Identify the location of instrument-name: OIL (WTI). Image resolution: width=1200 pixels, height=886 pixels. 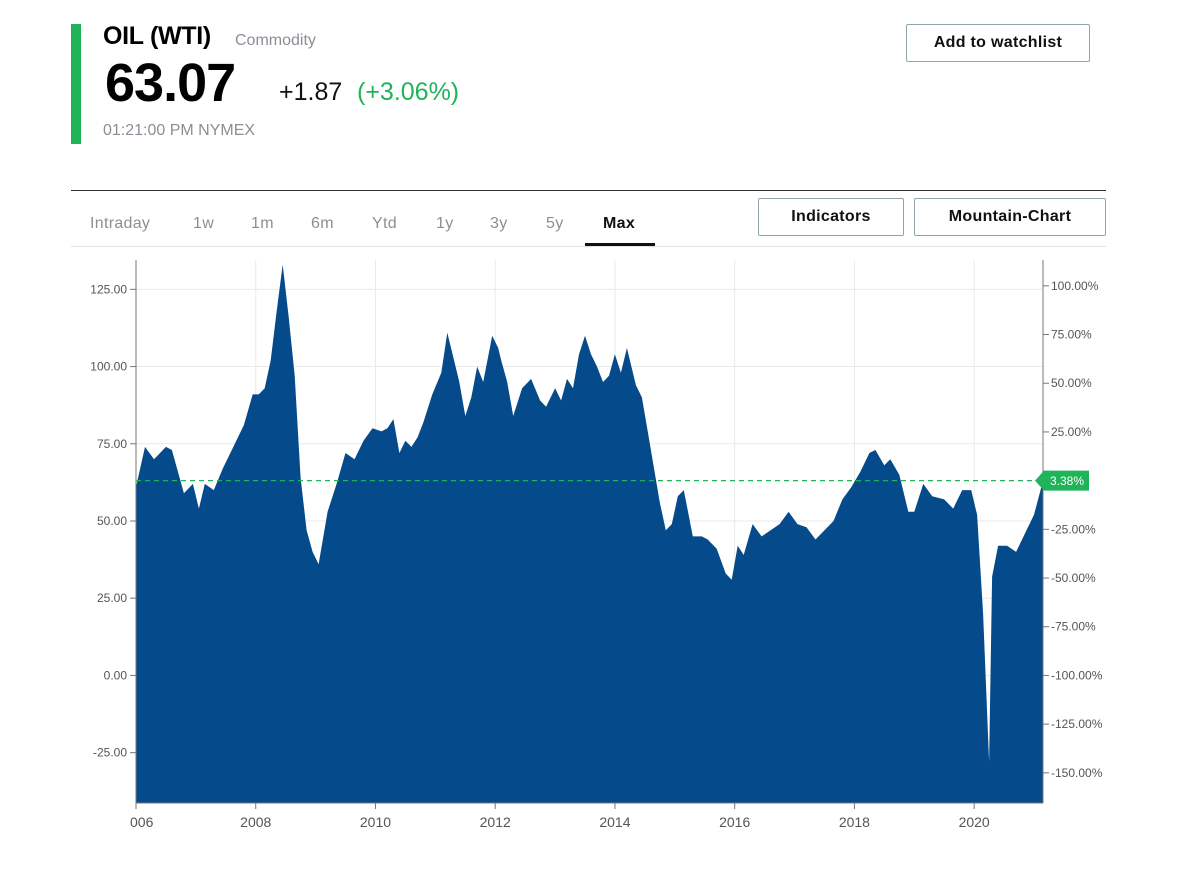
(157, 36).